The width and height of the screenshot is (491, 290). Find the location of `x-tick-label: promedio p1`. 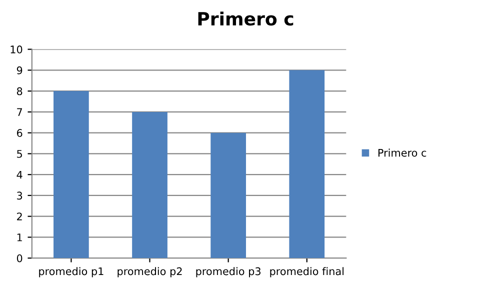

x-tick-label: promedio p1 is located at coordinates (71, 272).